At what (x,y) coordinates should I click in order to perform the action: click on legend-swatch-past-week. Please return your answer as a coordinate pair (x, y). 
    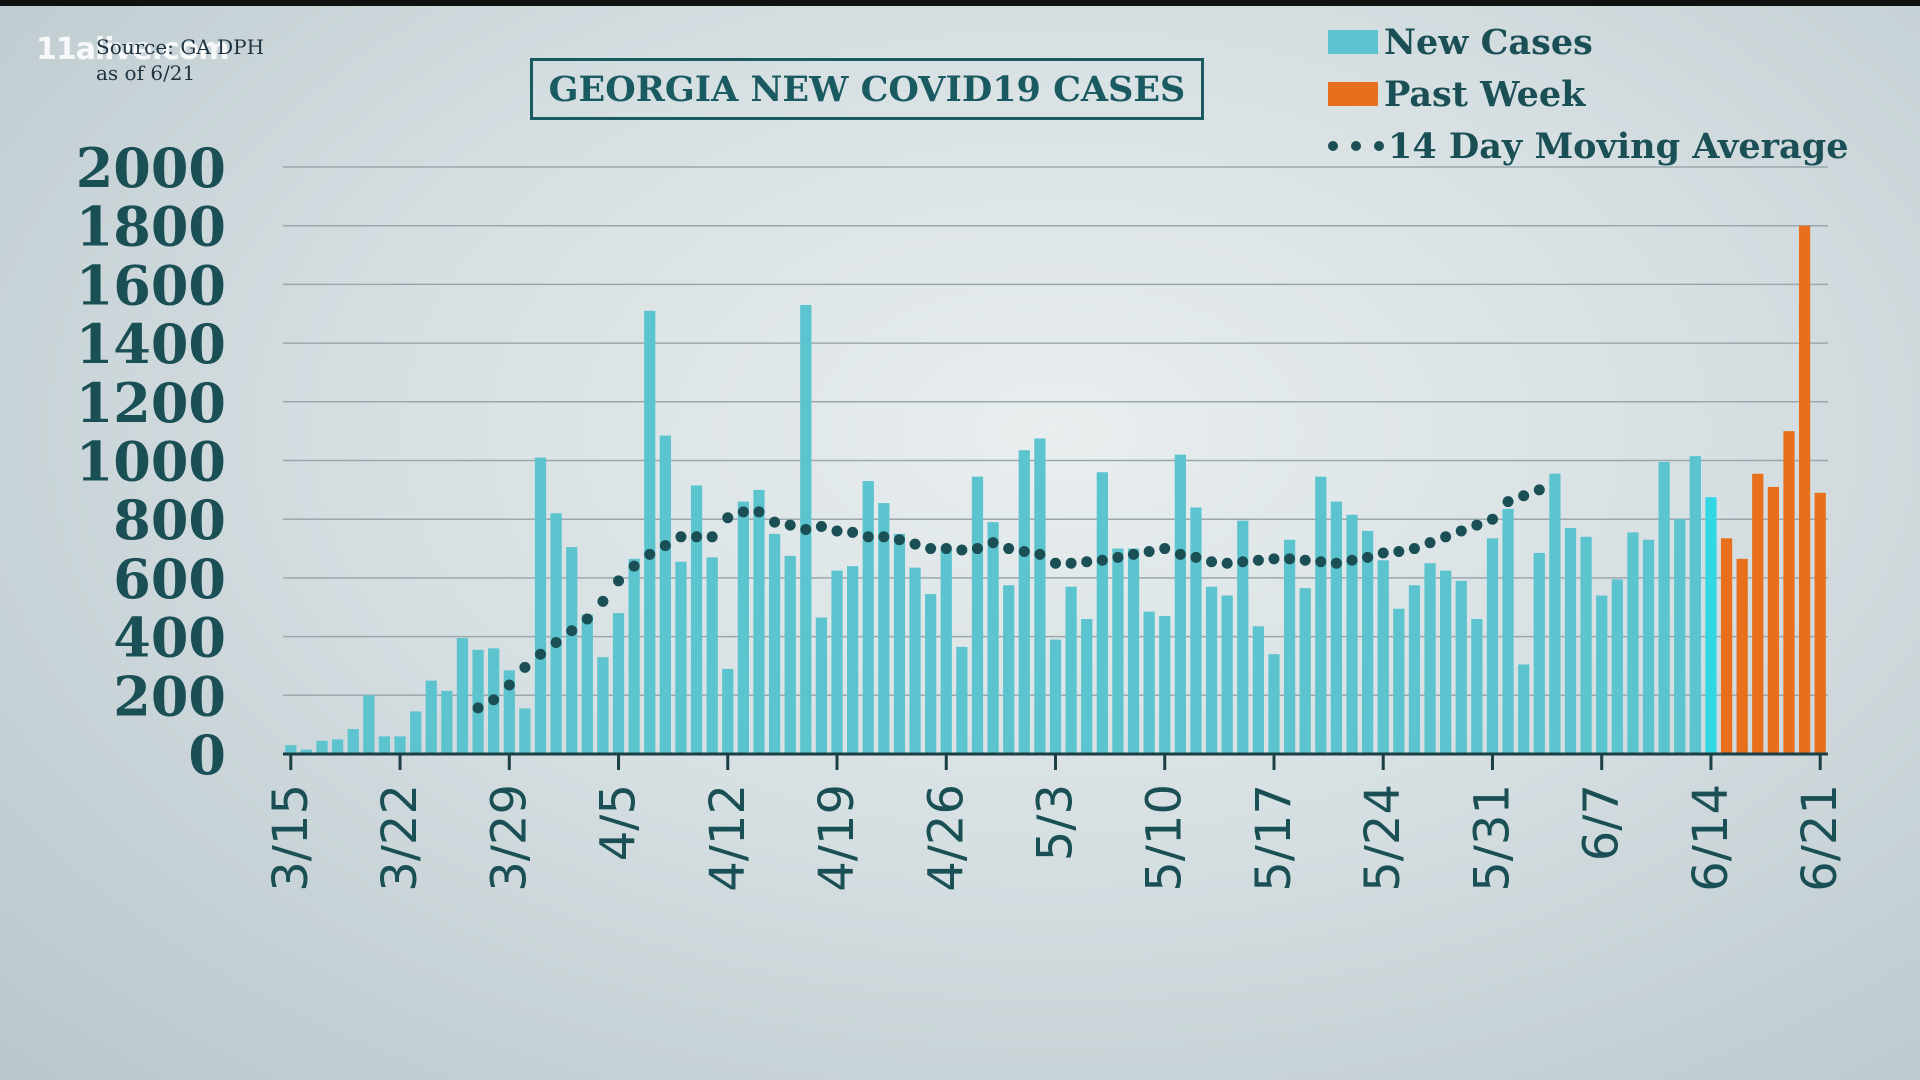
    Looking at the image, I should click on (1353, 94).